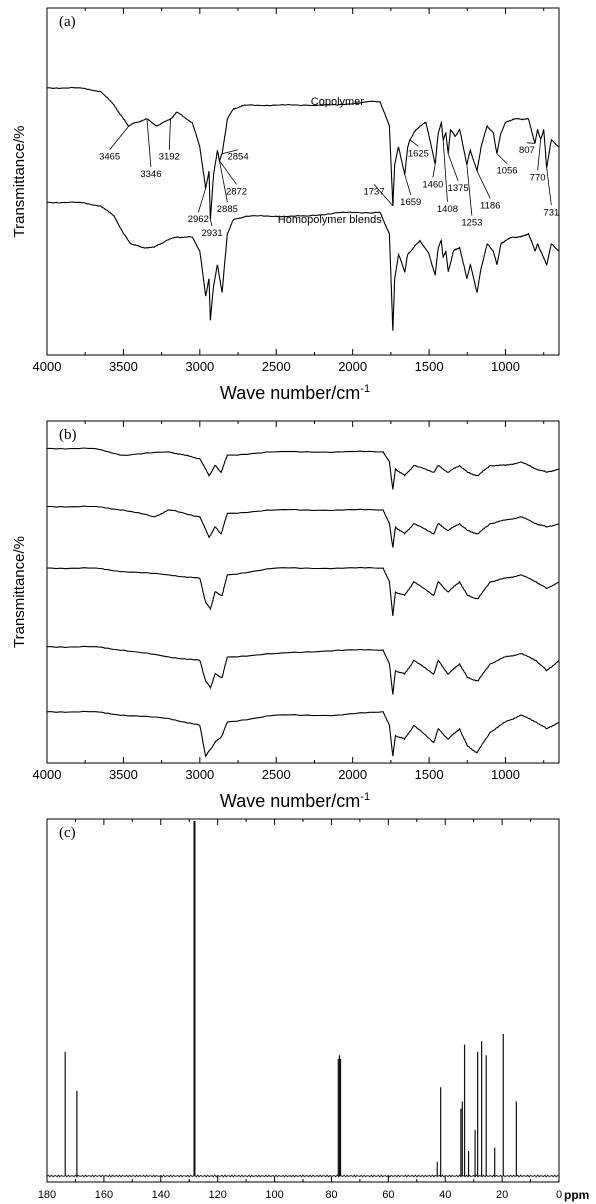  What do you see at coordinates (502, 1195) in the screenshot?
I see `x-tick-label: 20` at bounding box center [502, 1195].